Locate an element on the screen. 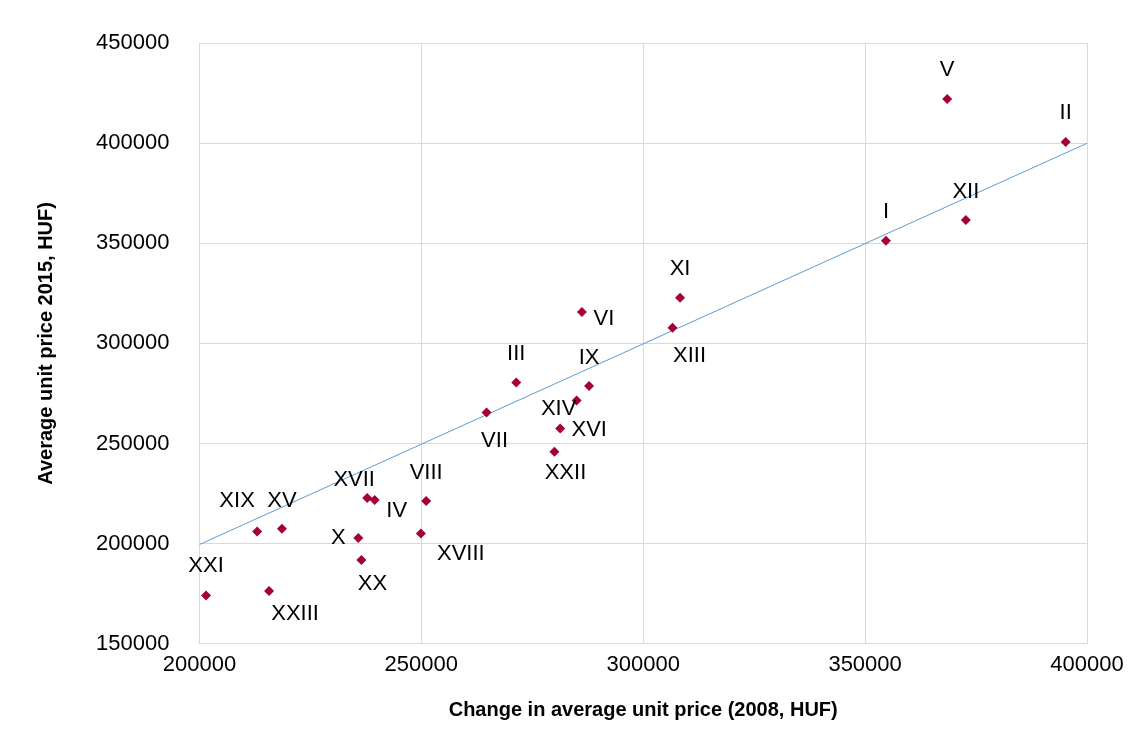  x-axis-title: Change in average unit price (2008, HUF) is located at coordinates (643, 708).